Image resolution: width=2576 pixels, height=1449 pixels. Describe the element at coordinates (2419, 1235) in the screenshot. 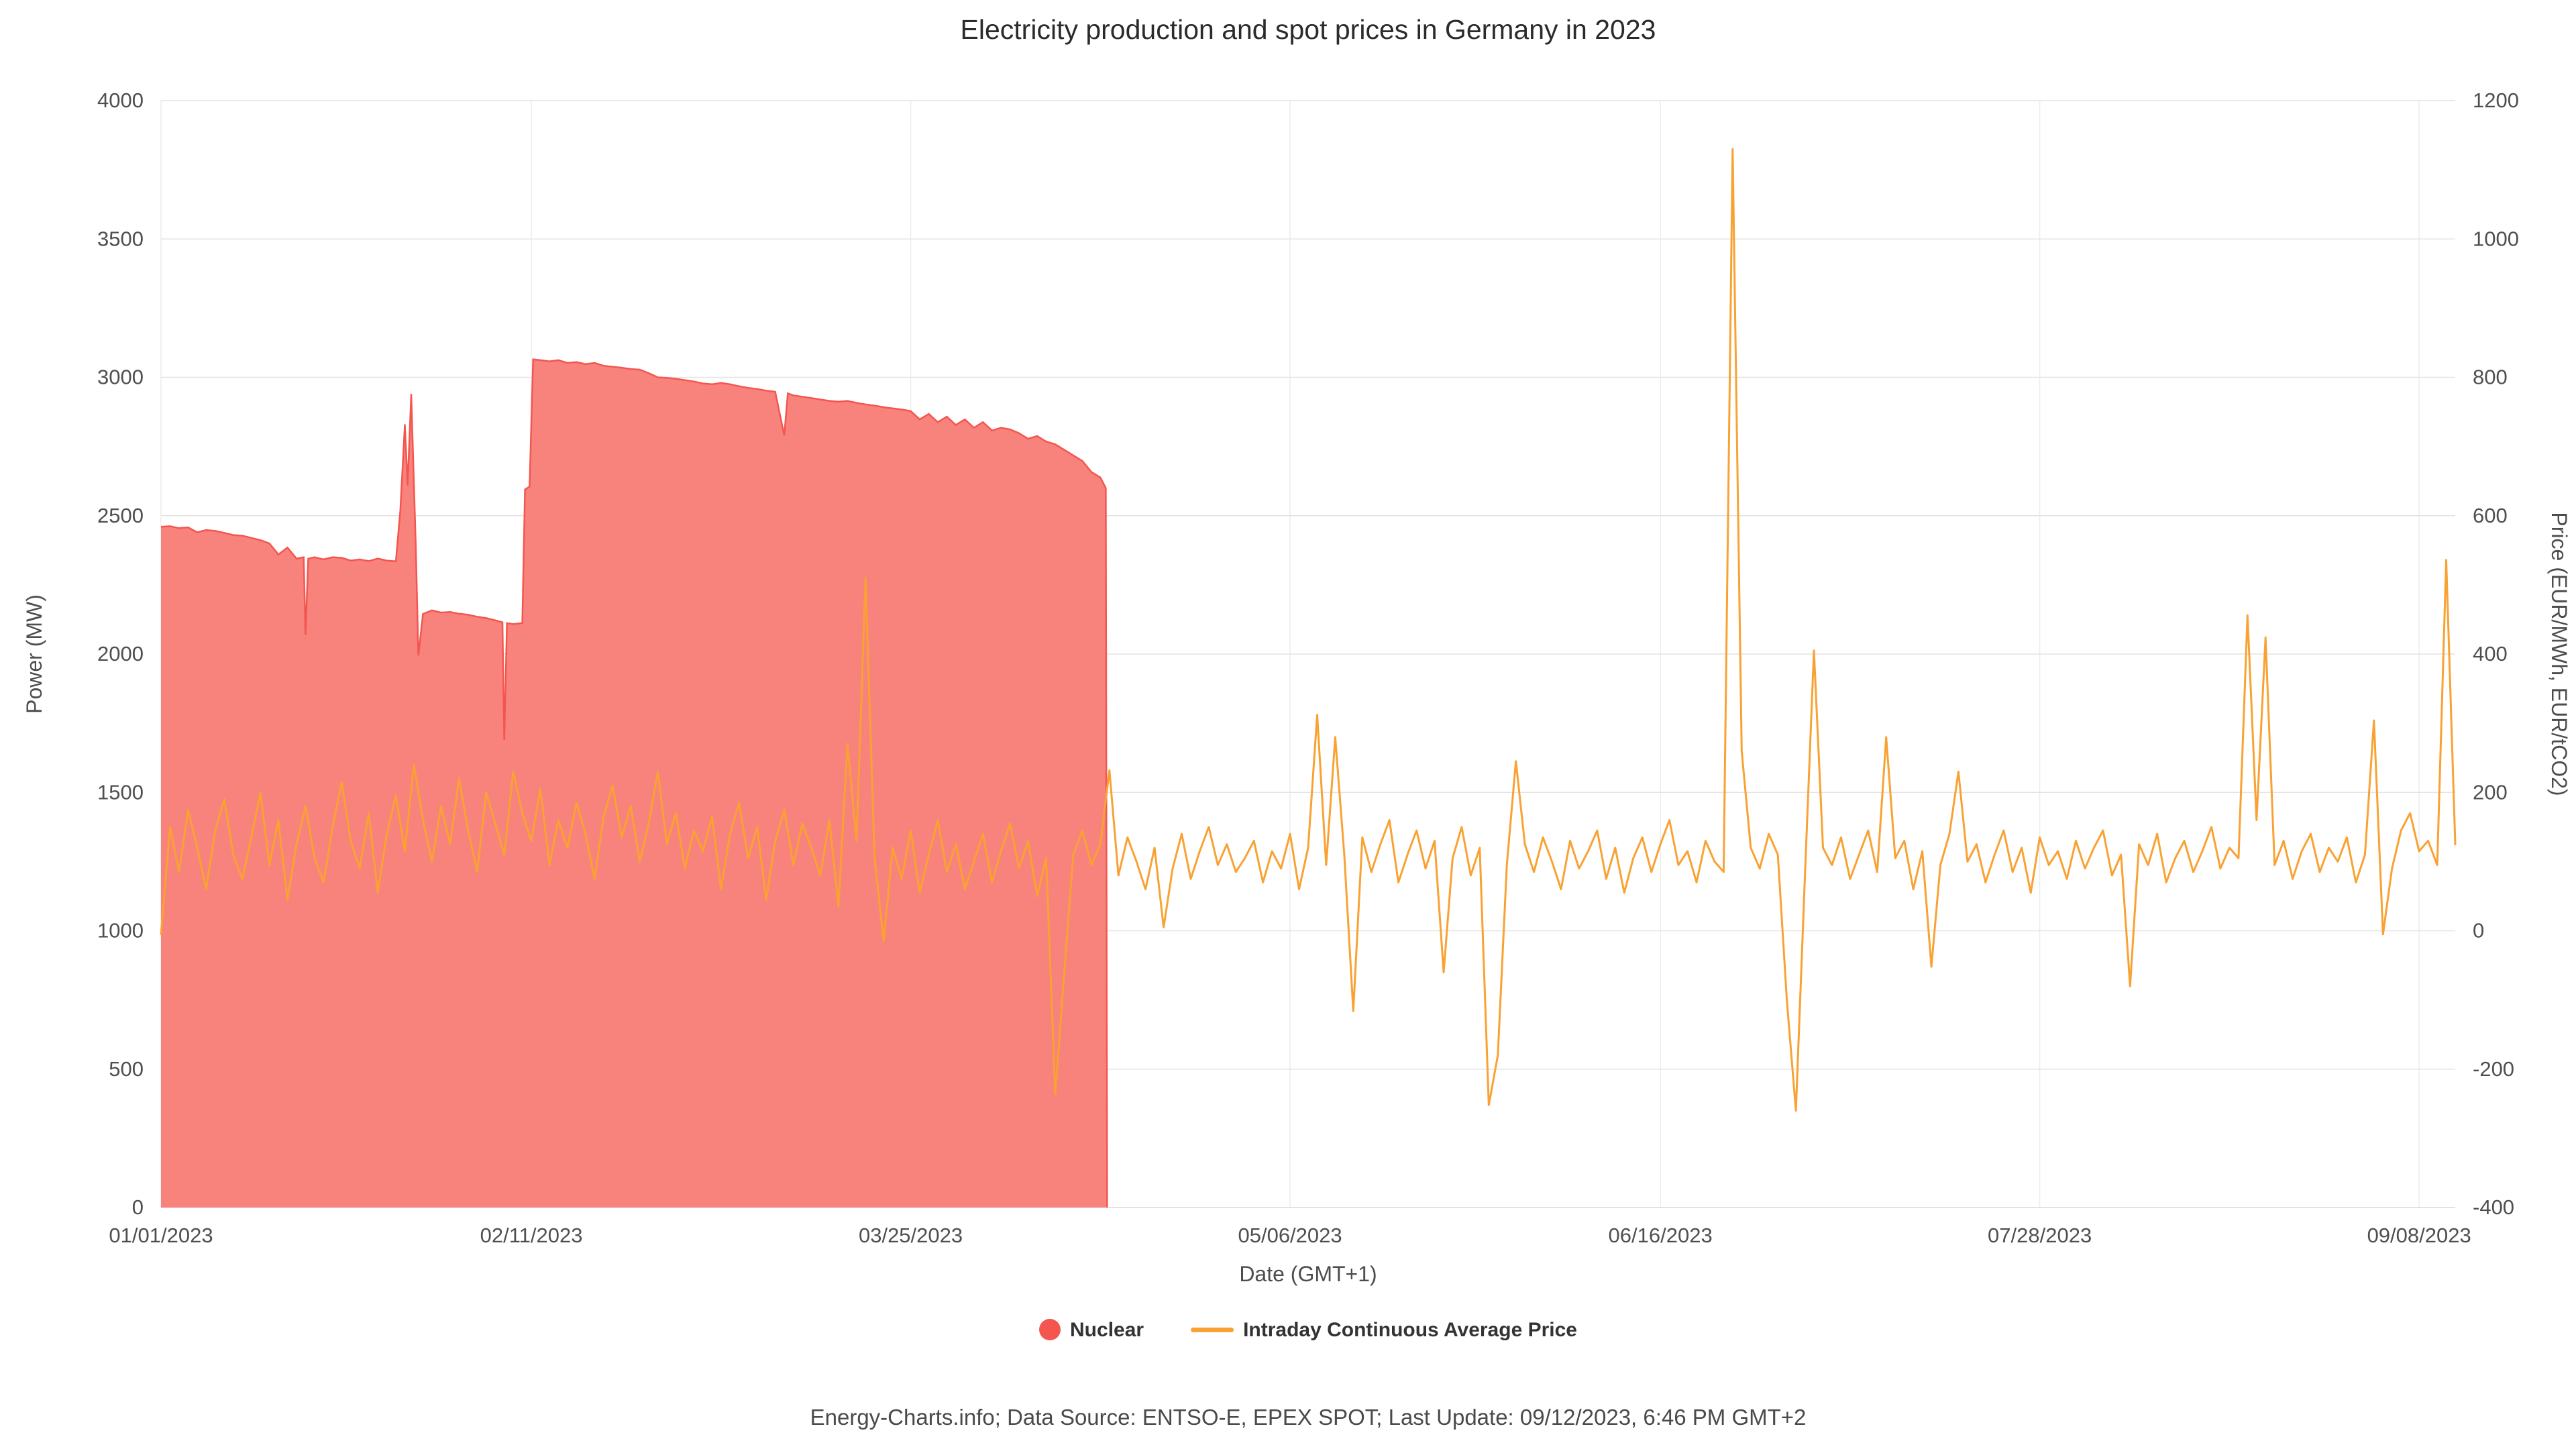

I see `x-tick-label: 09/08/2023` at that location.